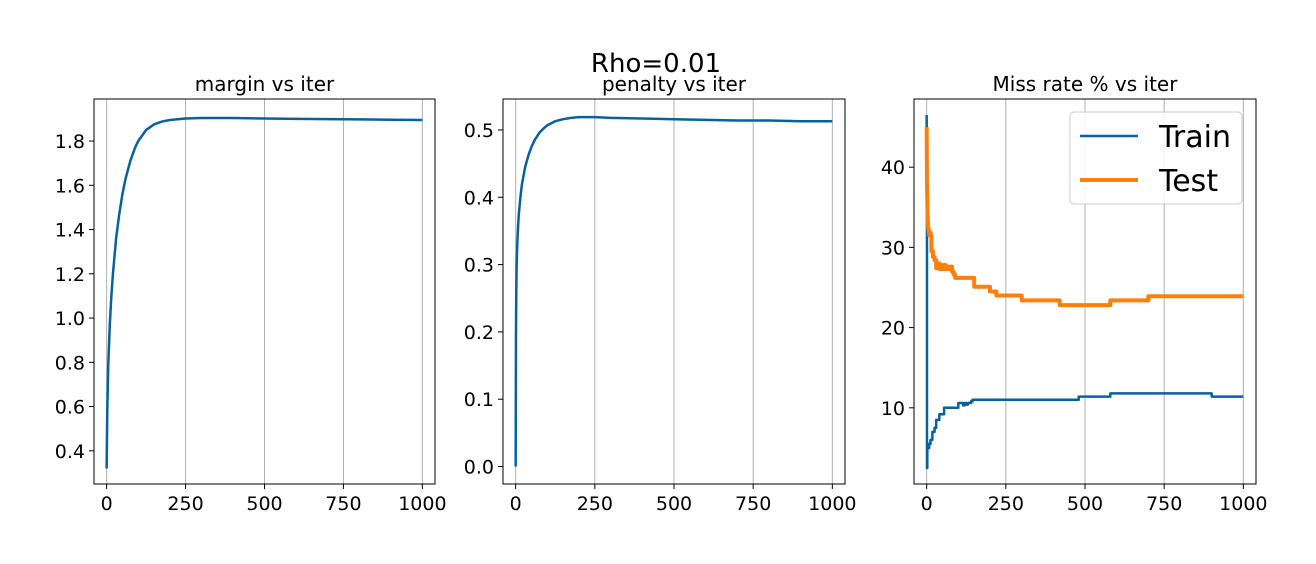 This screenshot has width=1316, height=564. I want to click on ax0-xtick-label-500: 500, so click(264, 504).